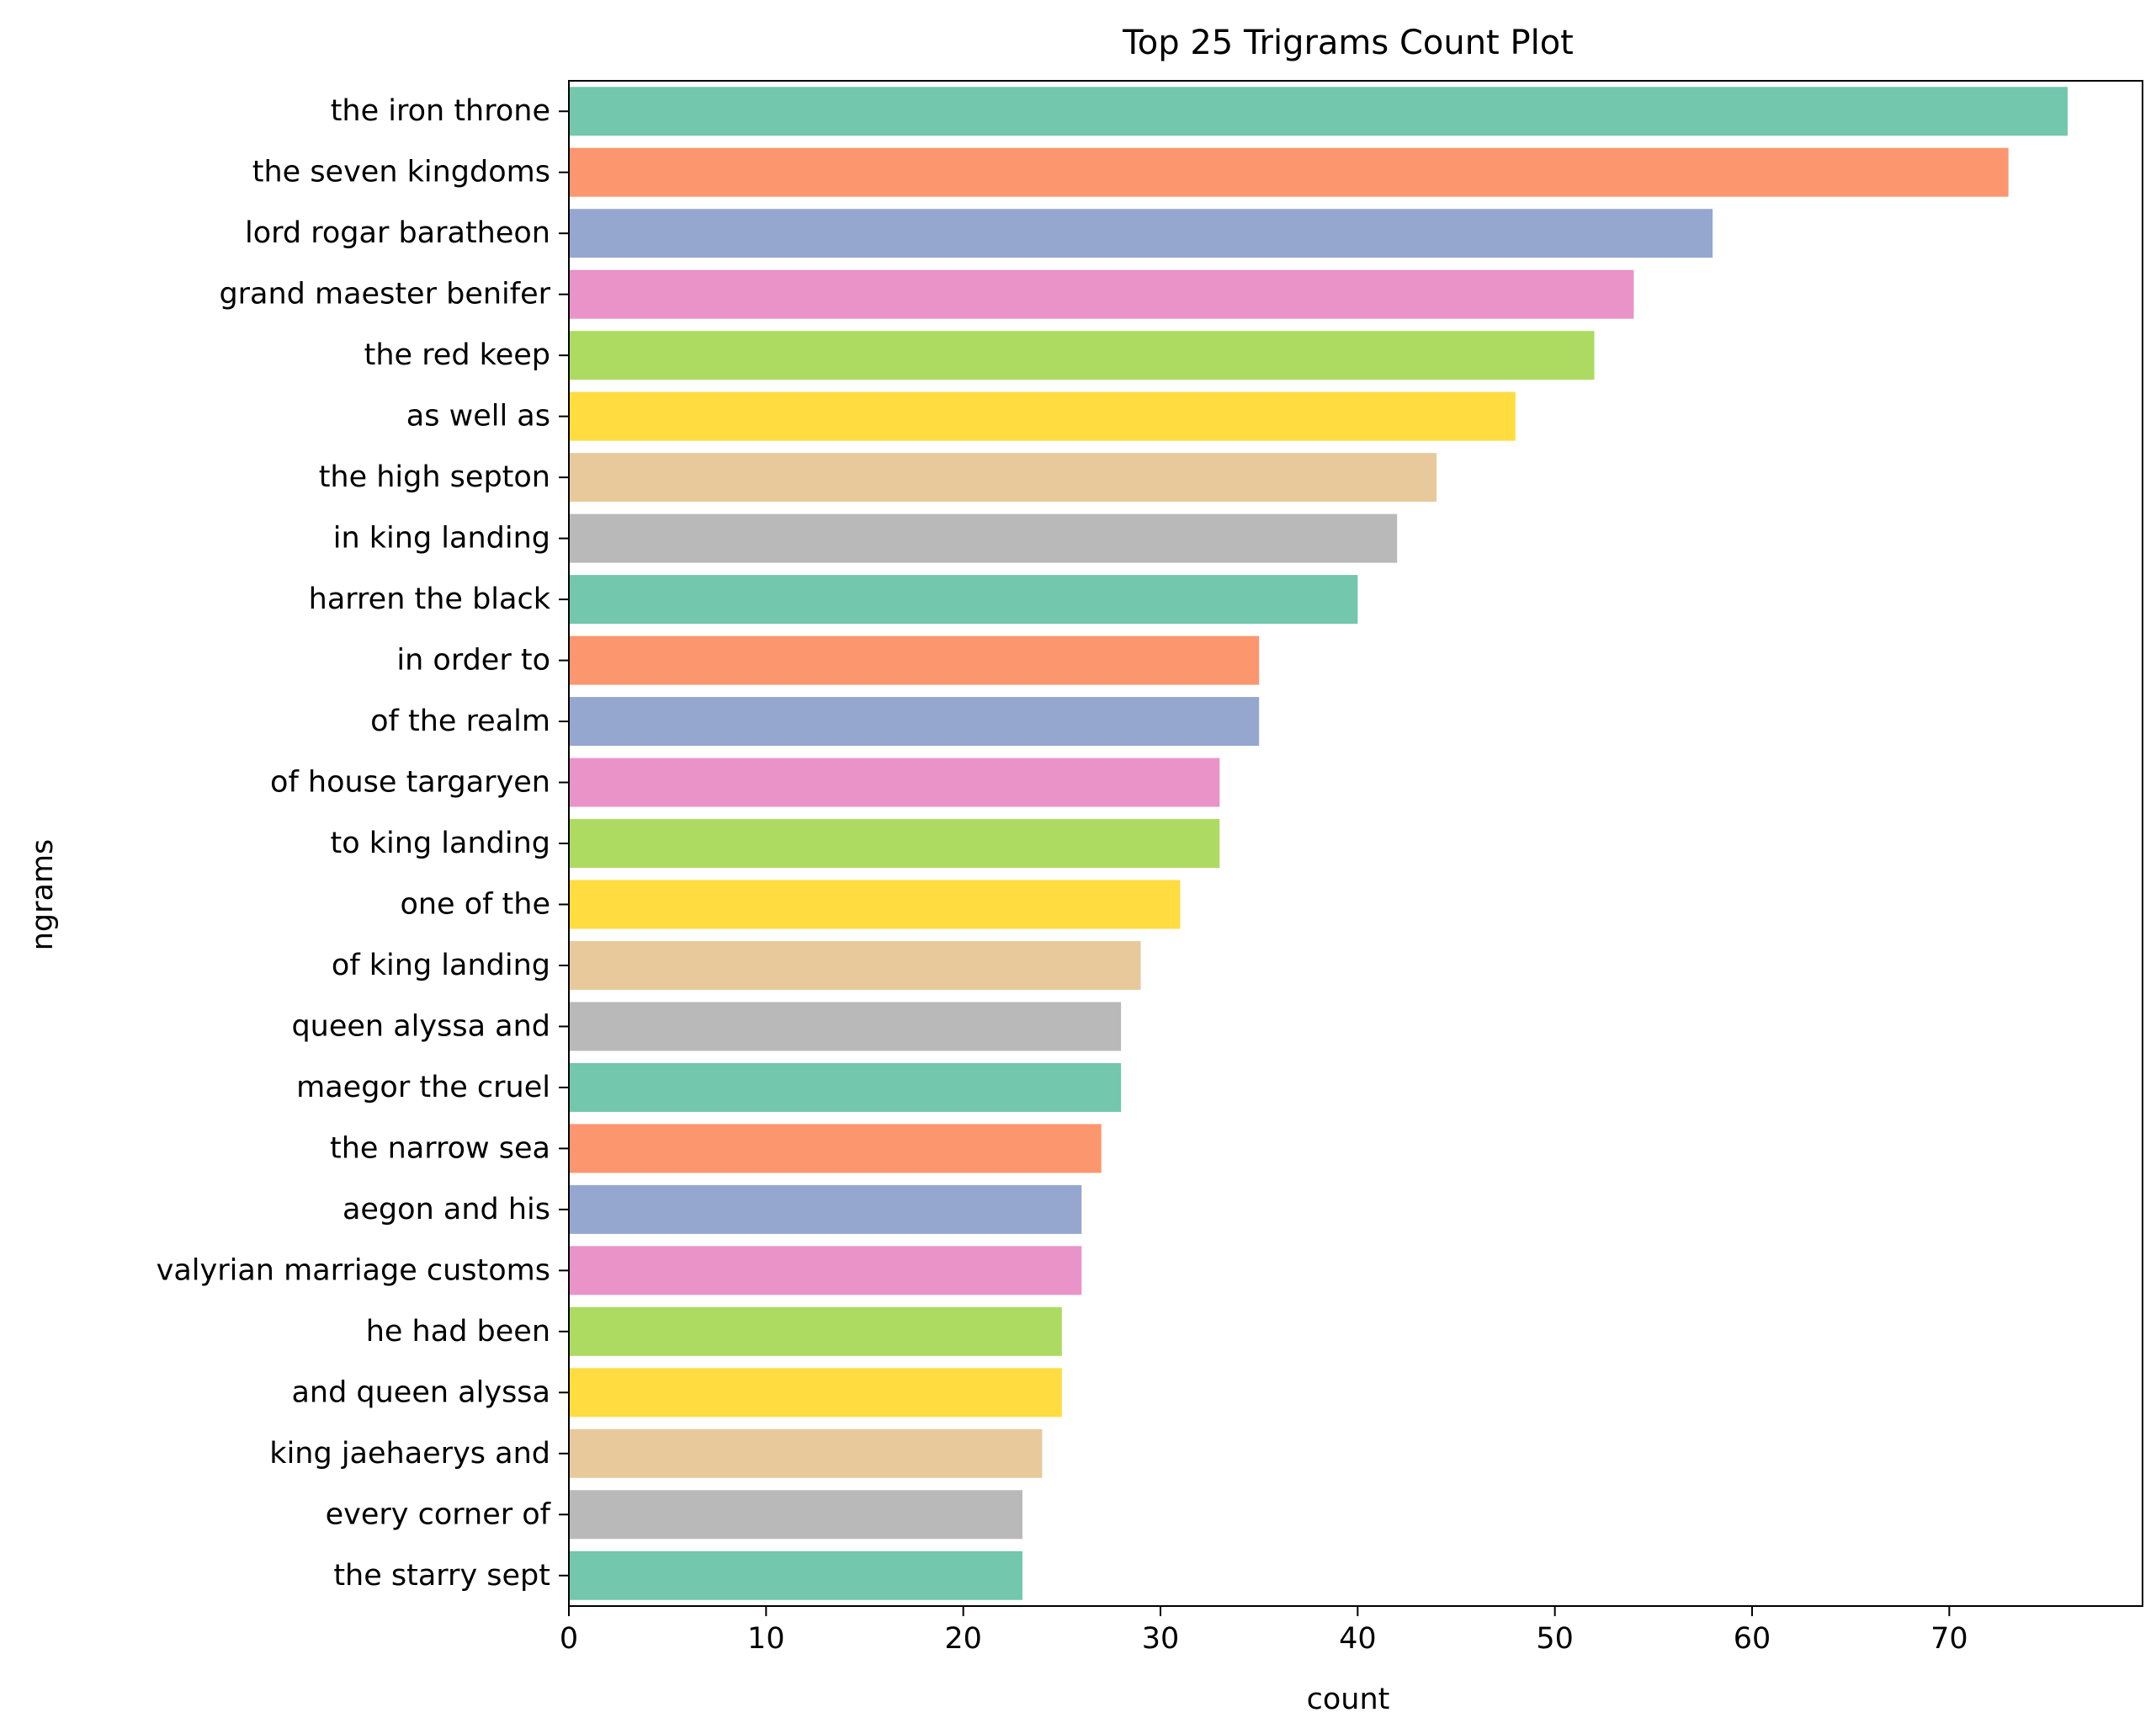 The image size is (2156, 1734). Describe the element at coordinates (423, 1087) in the screenshot. I see `y-tick-label: maegor the cruel` at that location.